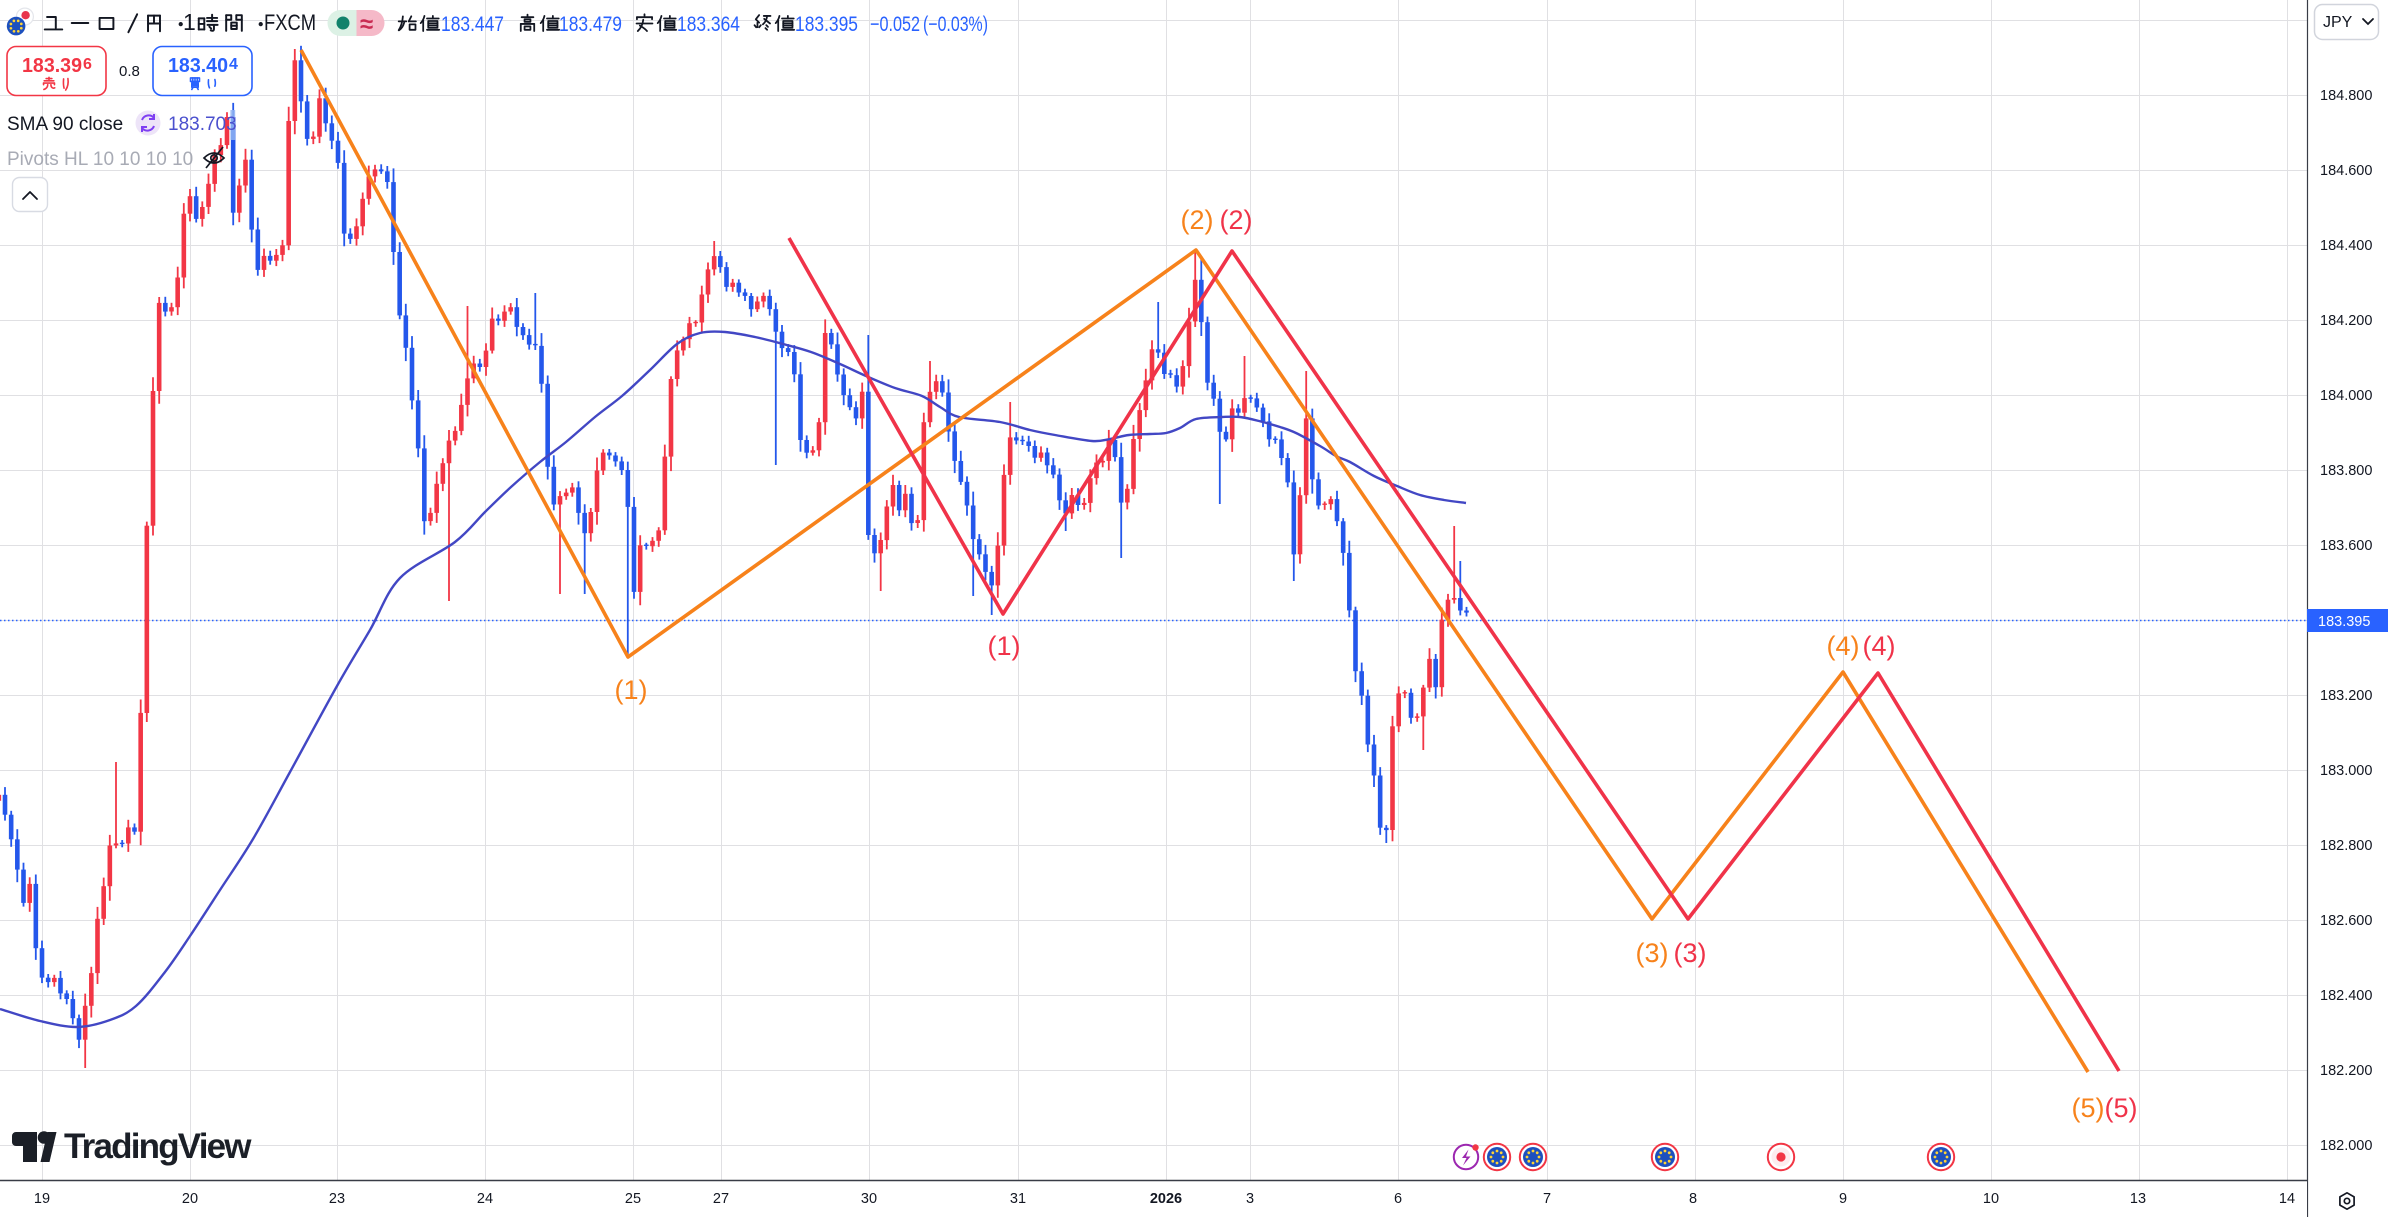 Image resolution: width=2388 pixels, height=1217 pixels. Describe the element at coordinates (2346, 846) in the screenshot. I see `svg-text: 182.800` at that location.